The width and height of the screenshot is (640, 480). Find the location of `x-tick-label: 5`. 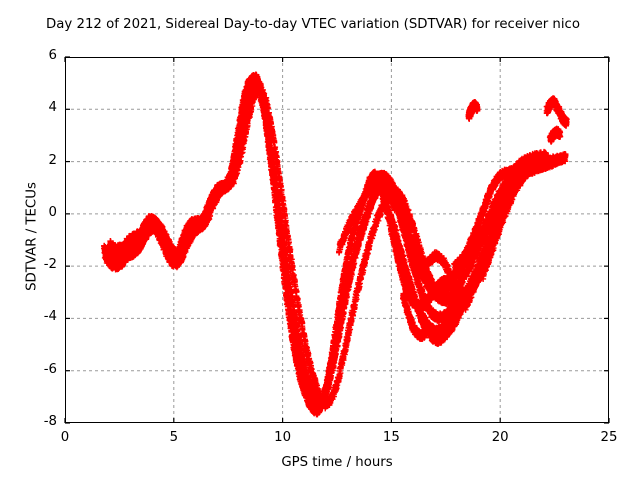

x-tick-label: 5 is located at coordinates (174, 437).